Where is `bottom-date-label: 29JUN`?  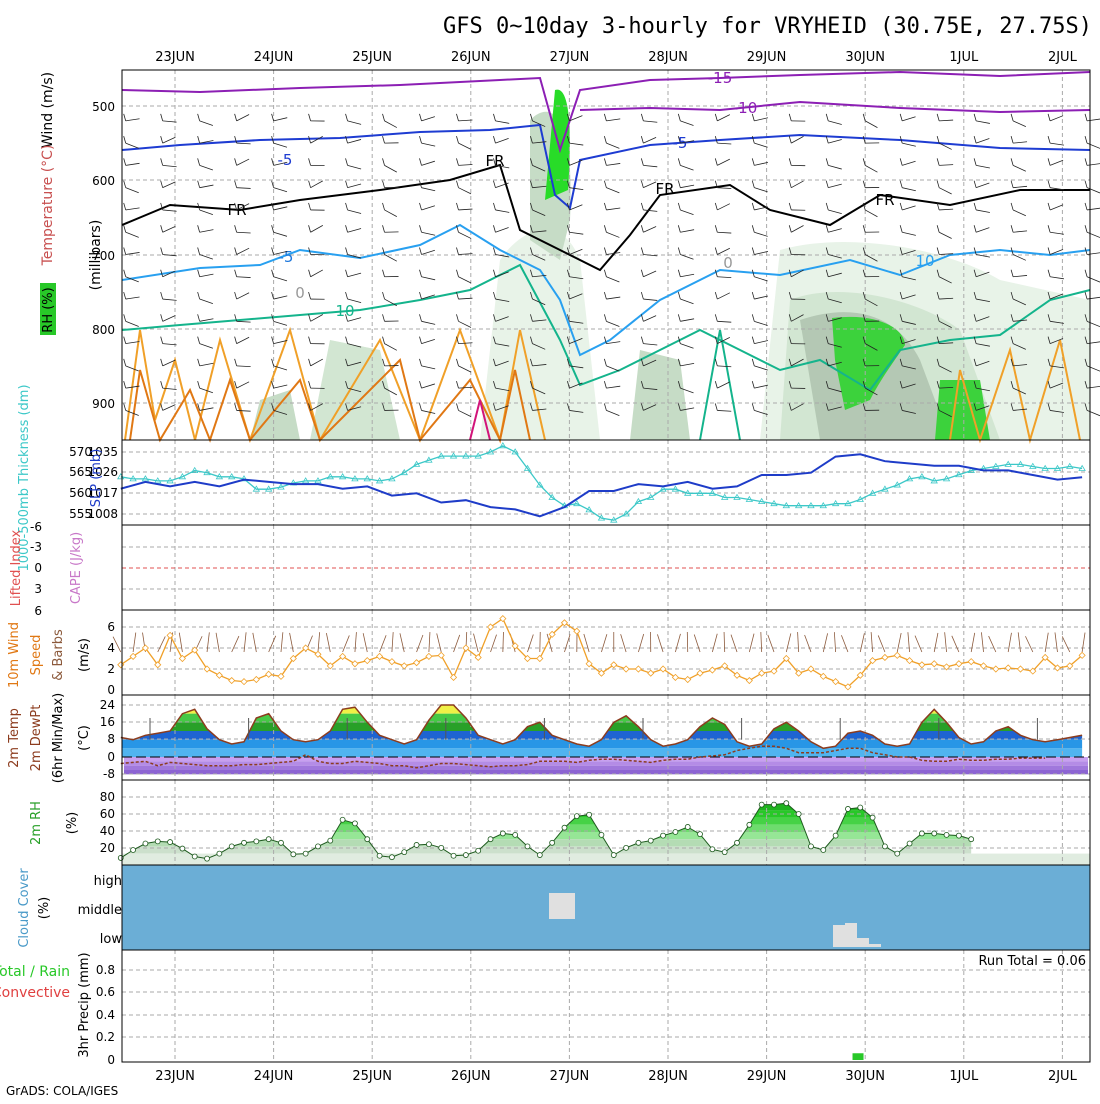
bottom-date-label: 29JUN is located at coordinates (767, 1076).